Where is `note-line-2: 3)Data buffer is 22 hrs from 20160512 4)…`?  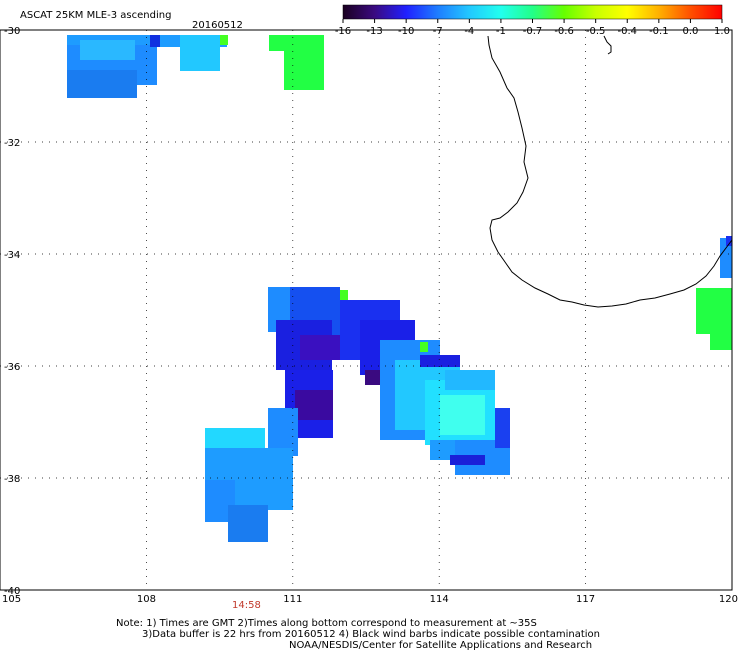 note-line-2: 3)Data buffer is 22 hrs from 20160512 4)… is located at coordinates (371, 634).